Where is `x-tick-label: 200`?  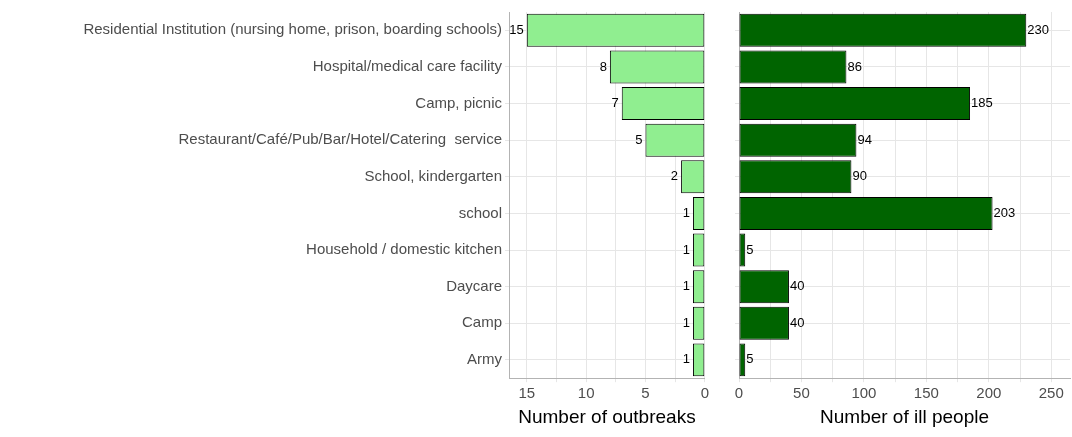
x-tick-label: 200 is located at coordinates (989, 393).